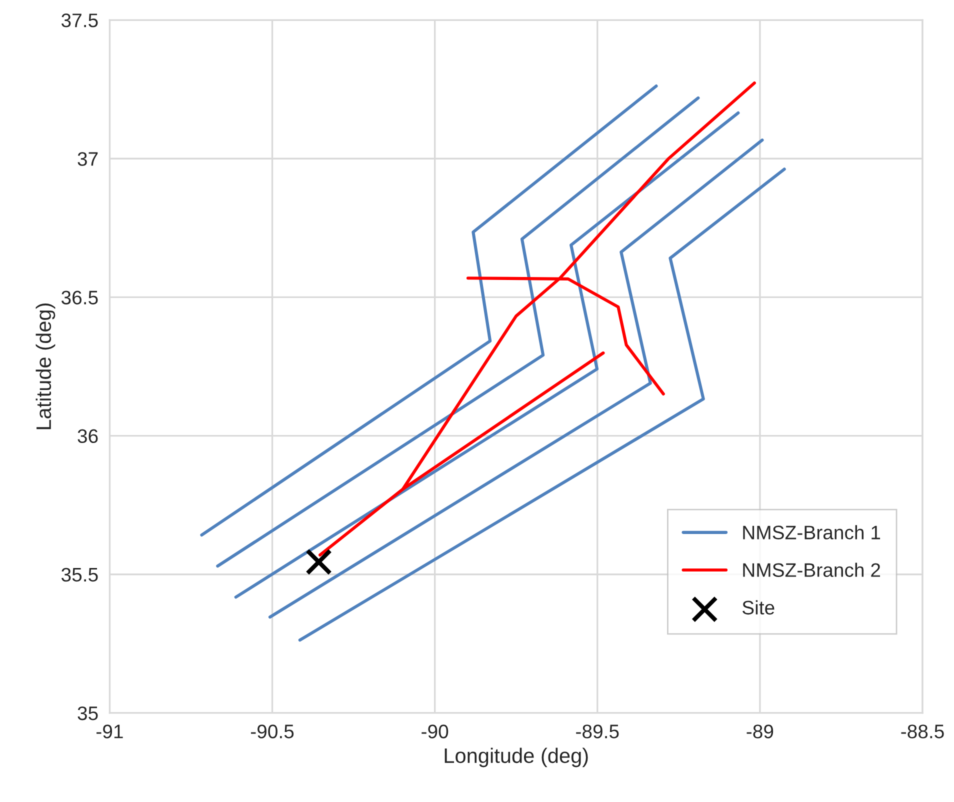  What do you see at coordinates (758, 607) in the screenshot?
I see `legend-label: Site` at bounding box center [758, 607].